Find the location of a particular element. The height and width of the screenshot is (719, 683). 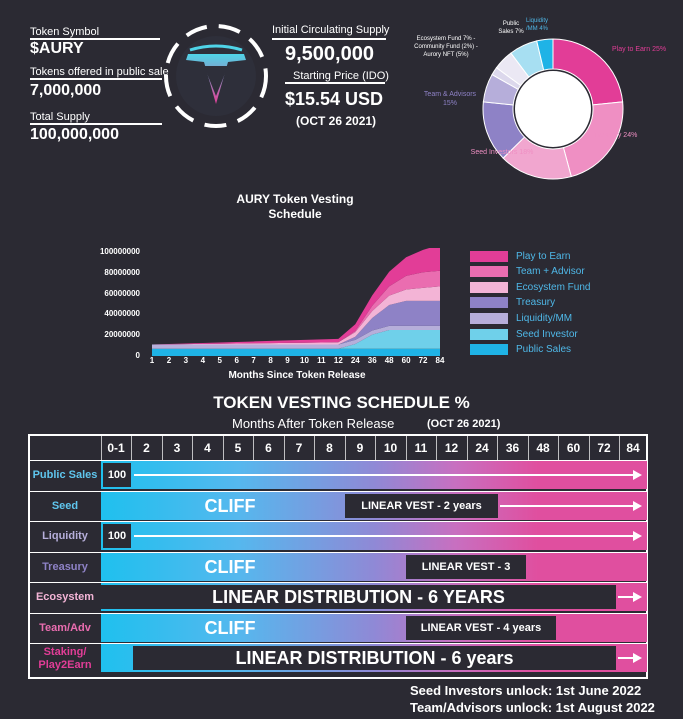

linear-vest-box: LINEAR VEST - 2 years is located at coordinates (421, 505).